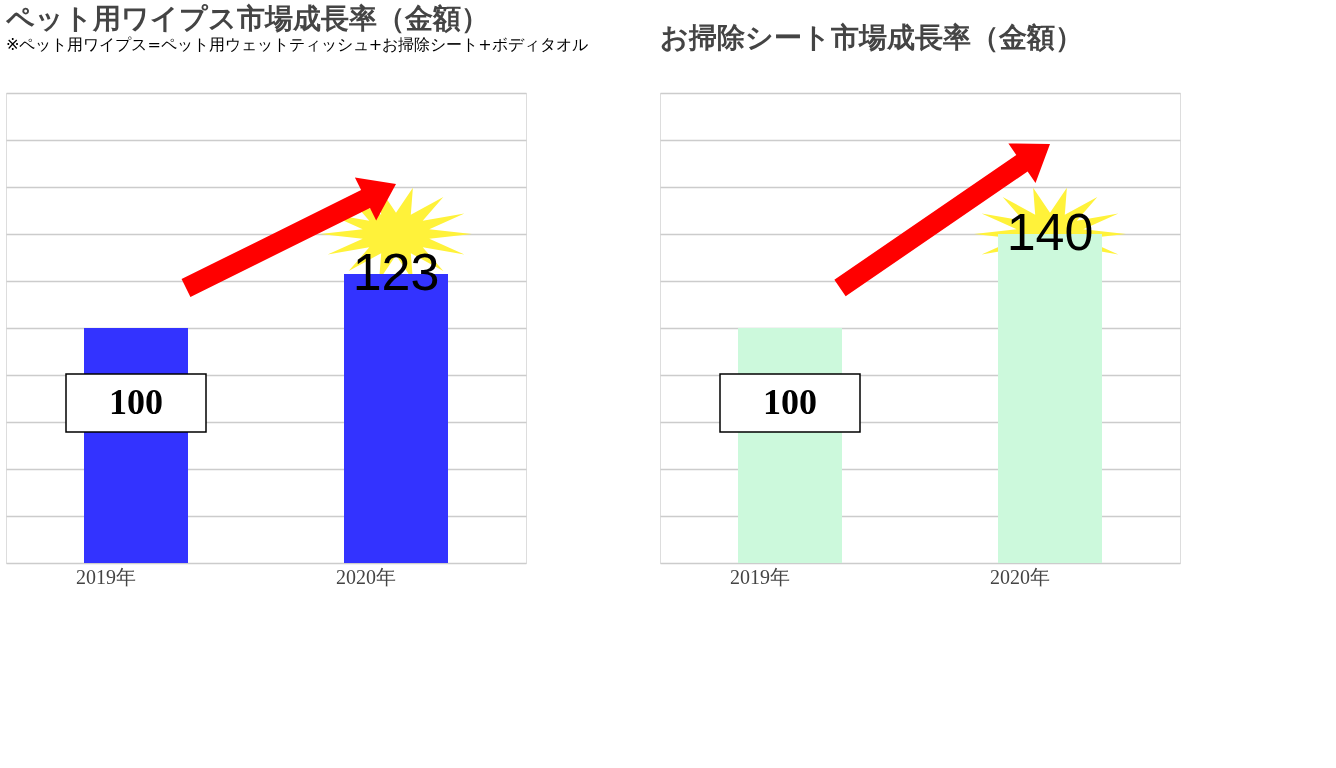 This screenshot has height=768, width=1336. What do you see at coordinates (247, 18) in the screenshot?
I see `chart-title: ペット用ワイプス市場成長率（金額）` at bounding box center [247, 18].